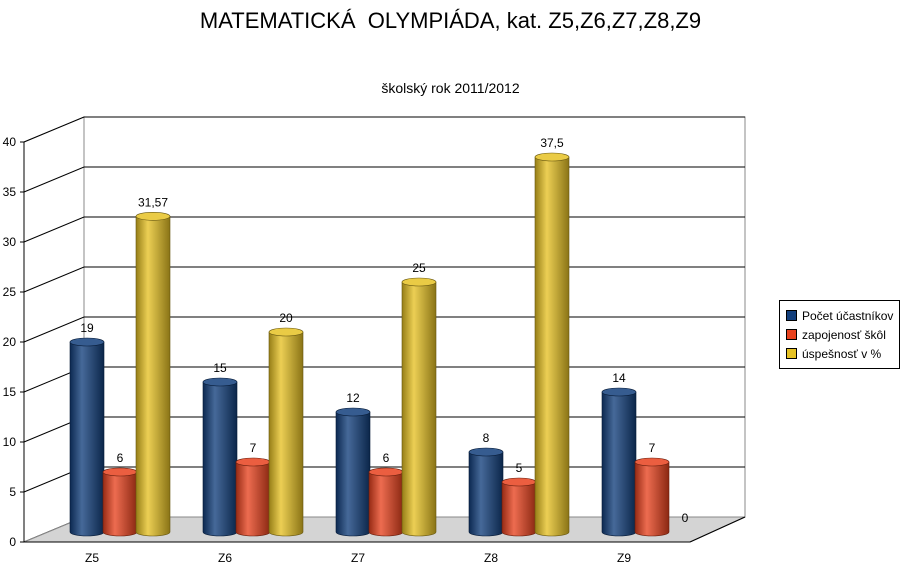  What do you see at coordinates (10, 342) in the screenshot?
I see `y-tick-label: 20` at bounding box center [10, 342].